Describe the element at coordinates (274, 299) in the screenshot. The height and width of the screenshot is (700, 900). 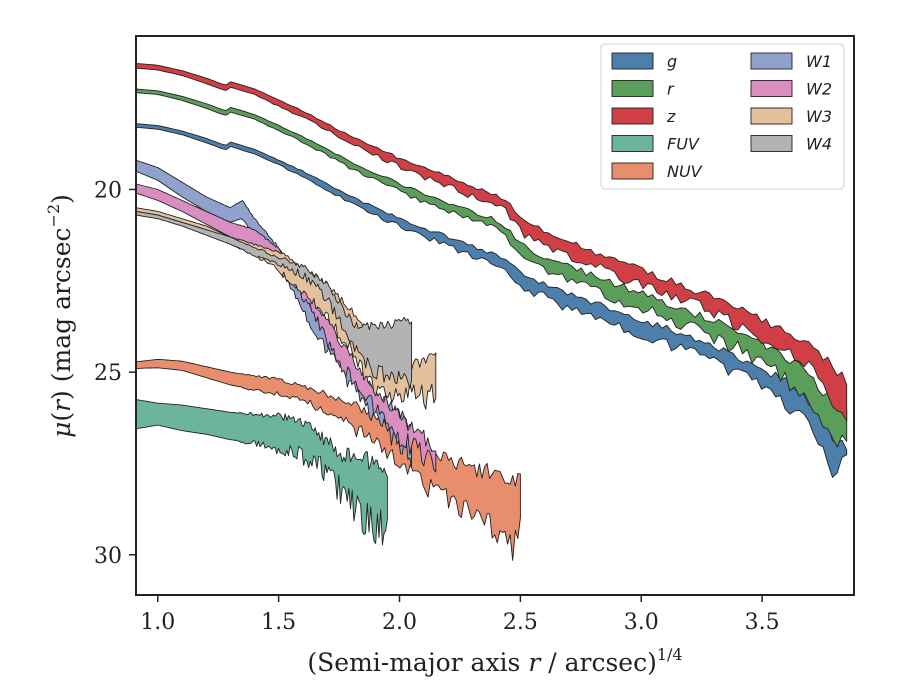
I see `band-w4` at that location.